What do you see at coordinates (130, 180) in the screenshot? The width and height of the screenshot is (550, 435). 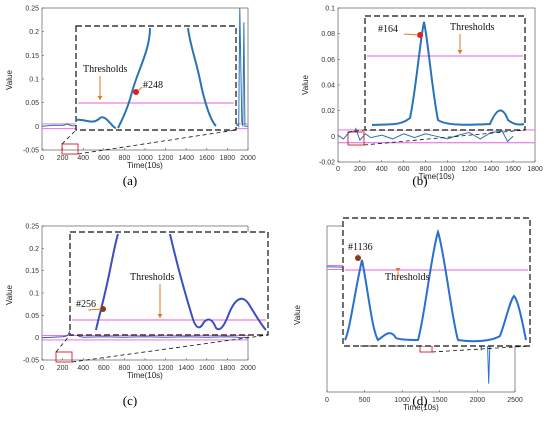 I see `panel-caption: (a)` at bounding box center [130, 180].